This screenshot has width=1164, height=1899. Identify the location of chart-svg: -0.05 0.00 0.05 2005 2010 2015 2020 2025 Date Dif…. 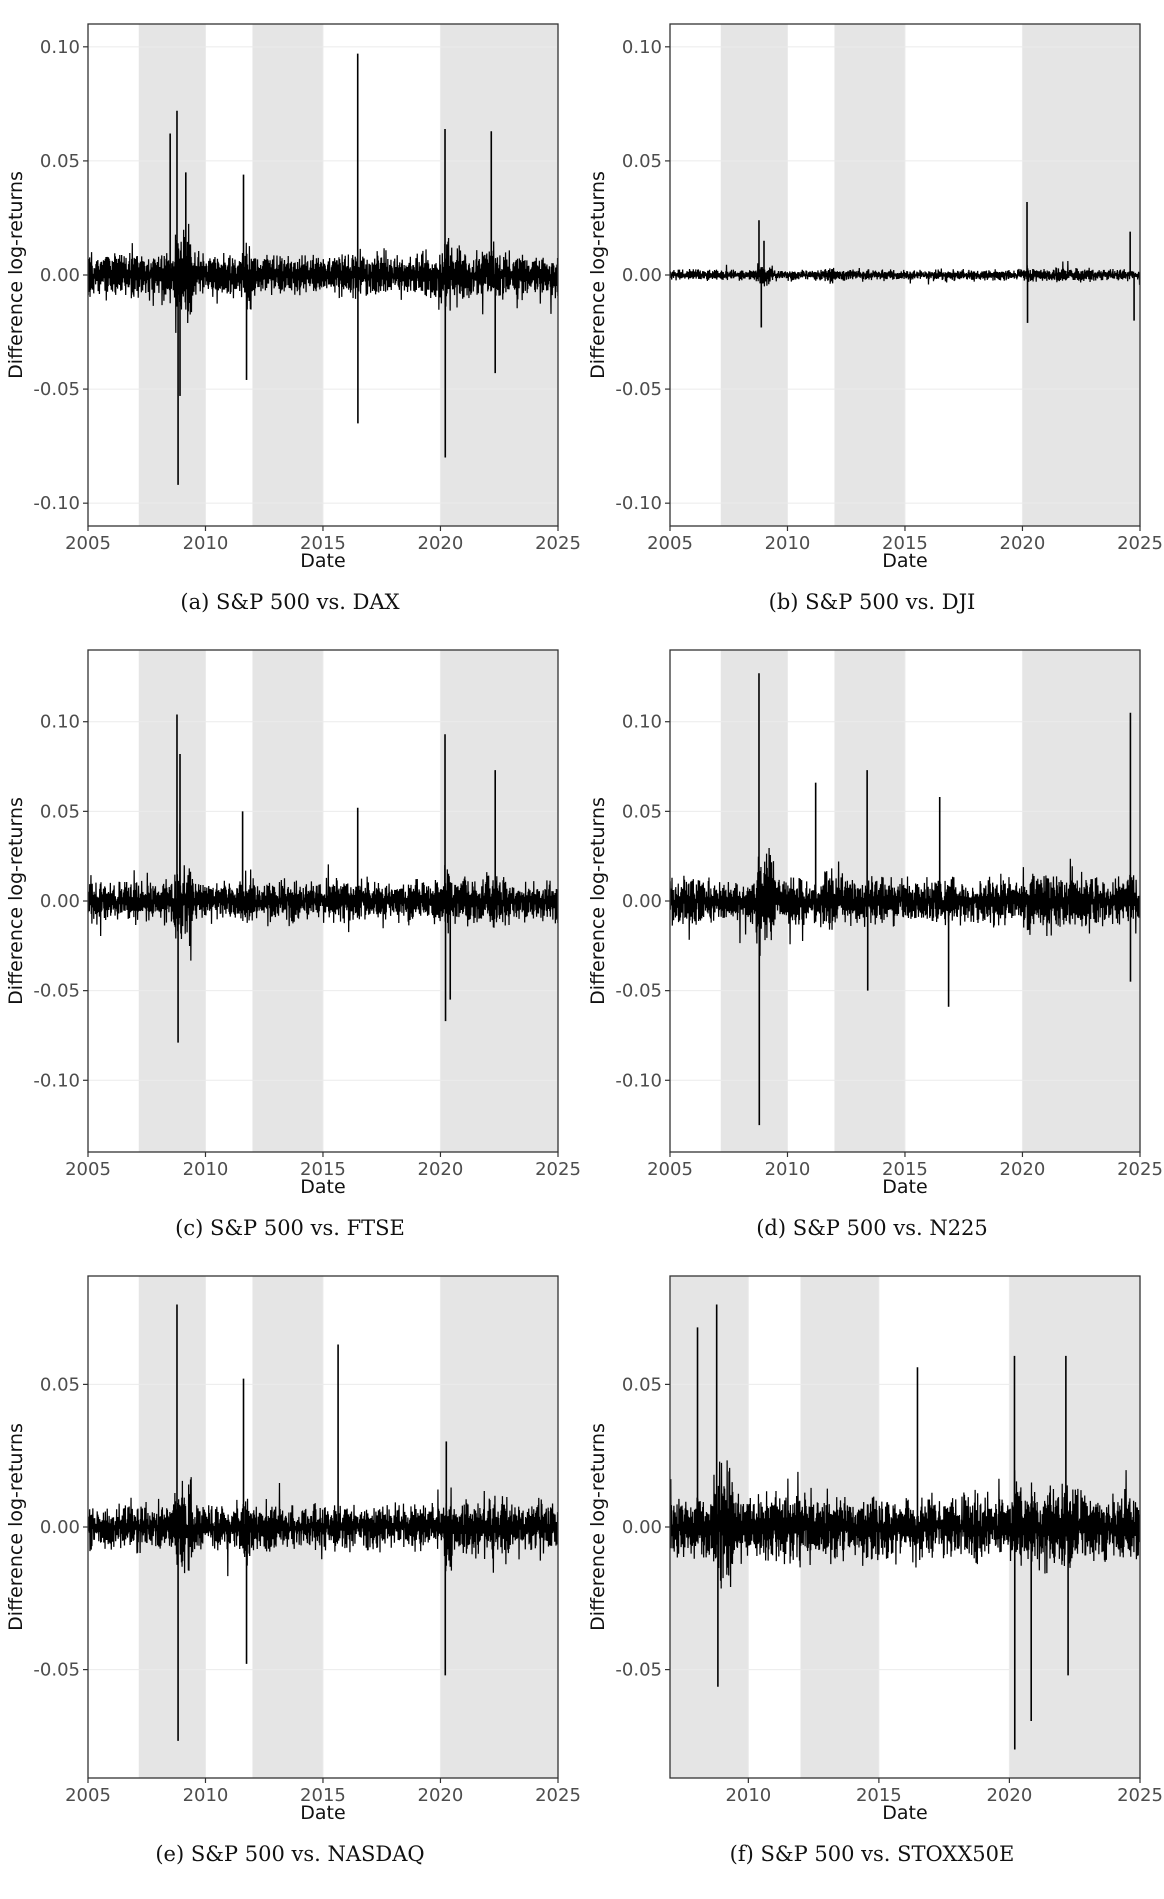
(293, 1549).